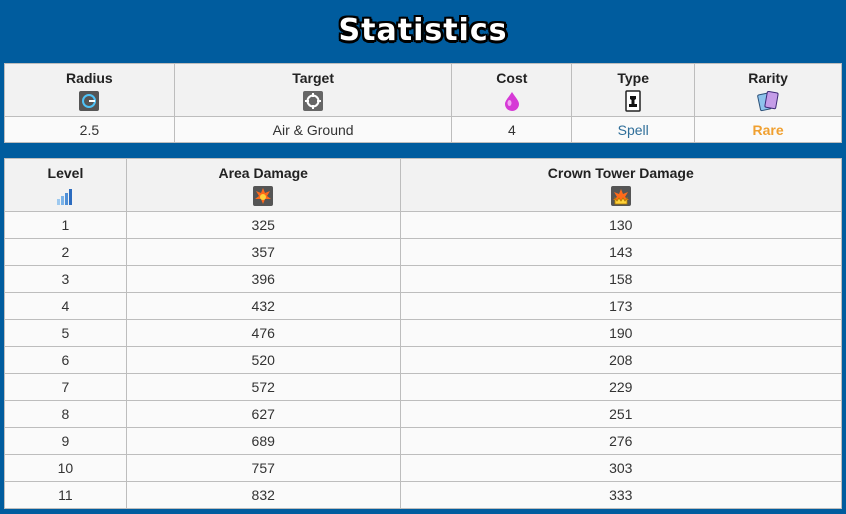 The image size is (846, 514). I want to click on target-header: Target, so click(313, 90).